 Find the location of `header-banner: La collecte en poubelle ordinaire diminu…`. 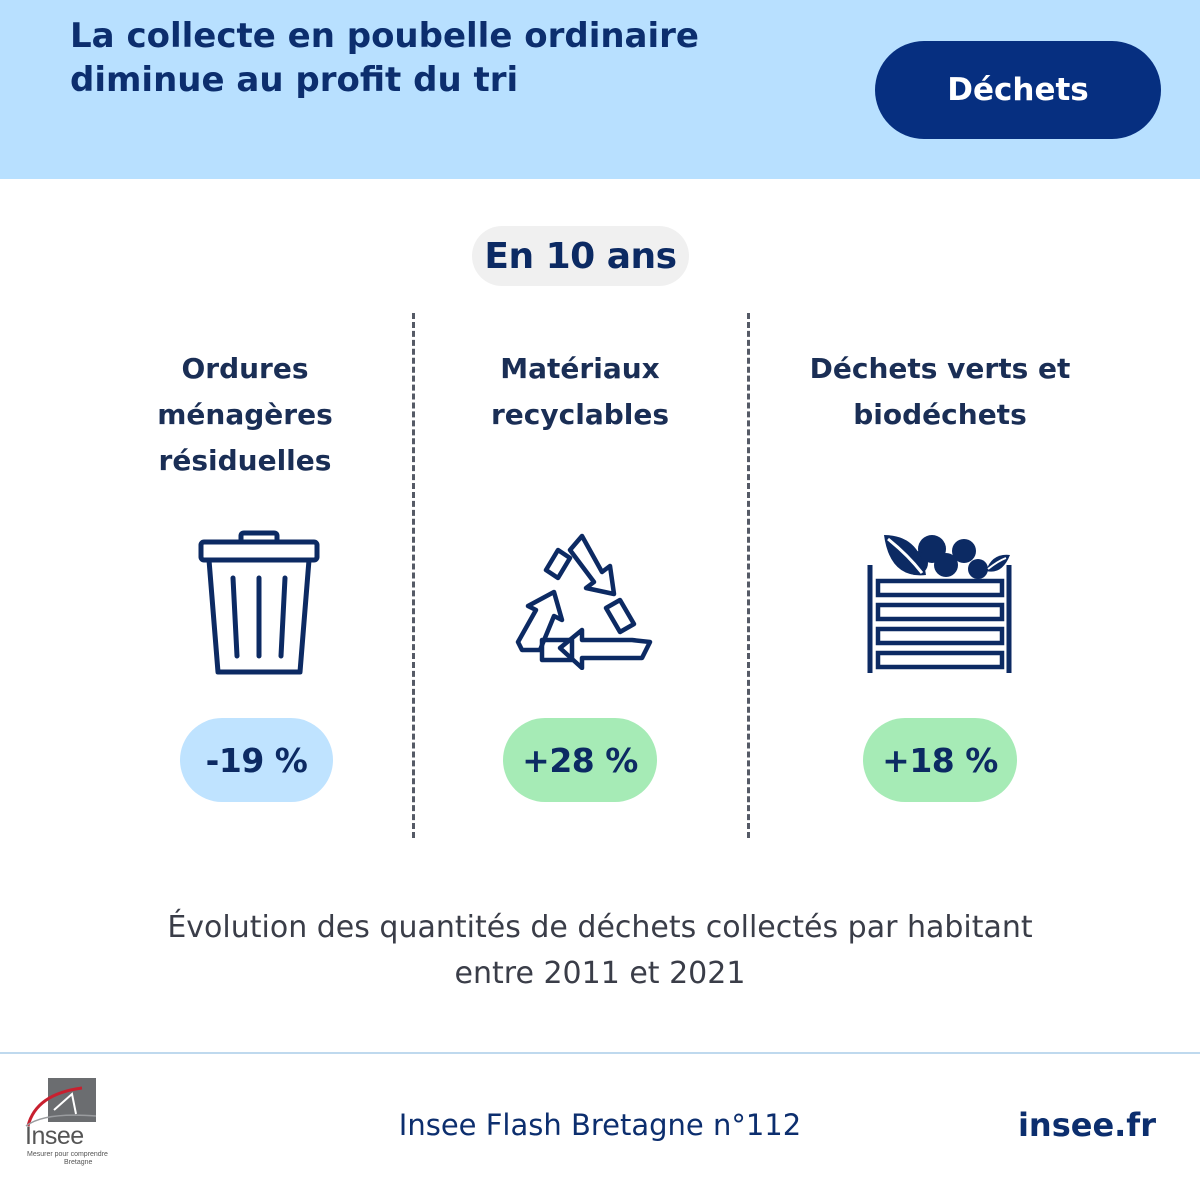

header-banner: La collecte en poubelle ordinaire diminu… is located at coordinates (600, 89).